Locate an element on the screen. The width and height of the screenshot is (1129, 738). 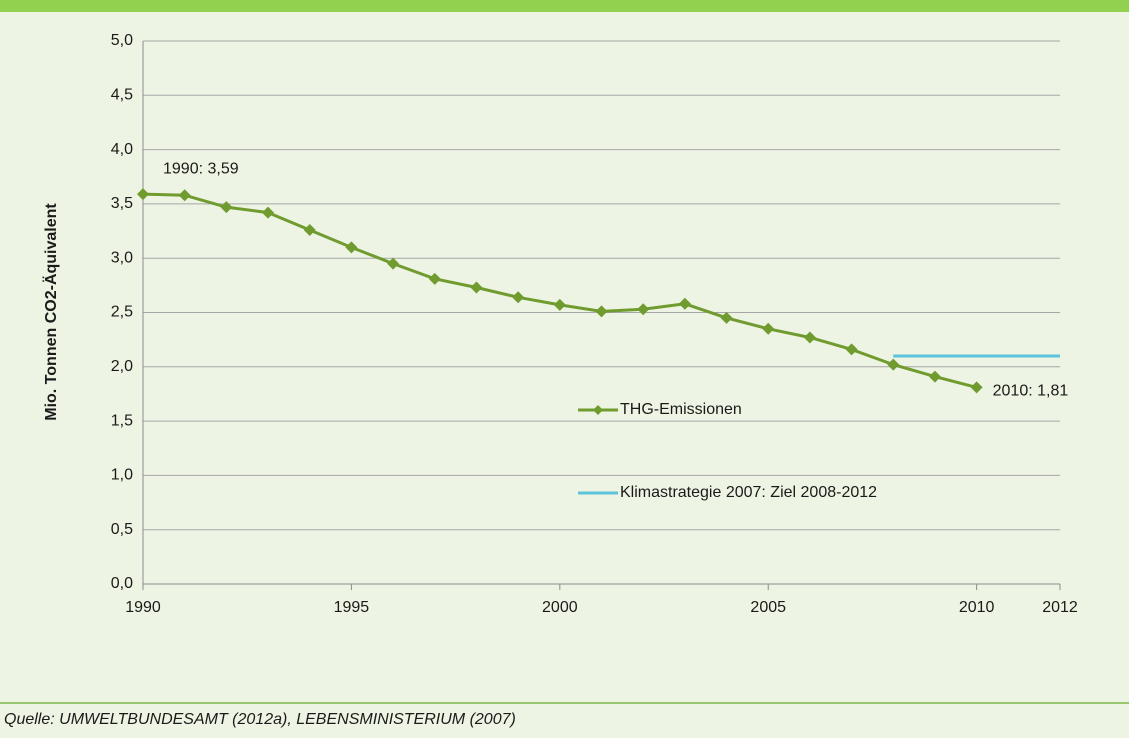
y-tick-label: 2,0 is located at coordinates (122, 366).